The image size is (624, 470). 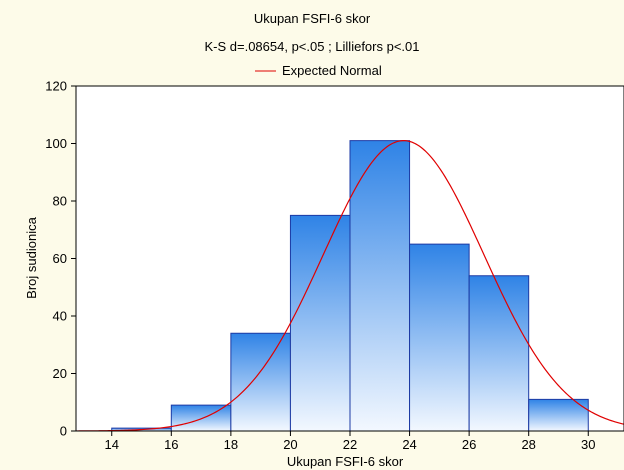 What do you see at coordinates (345, 461) in the screenshot?
I see `x-axis-label: Ukupan FSFI-6 skor` at bounding box center [345, 461].